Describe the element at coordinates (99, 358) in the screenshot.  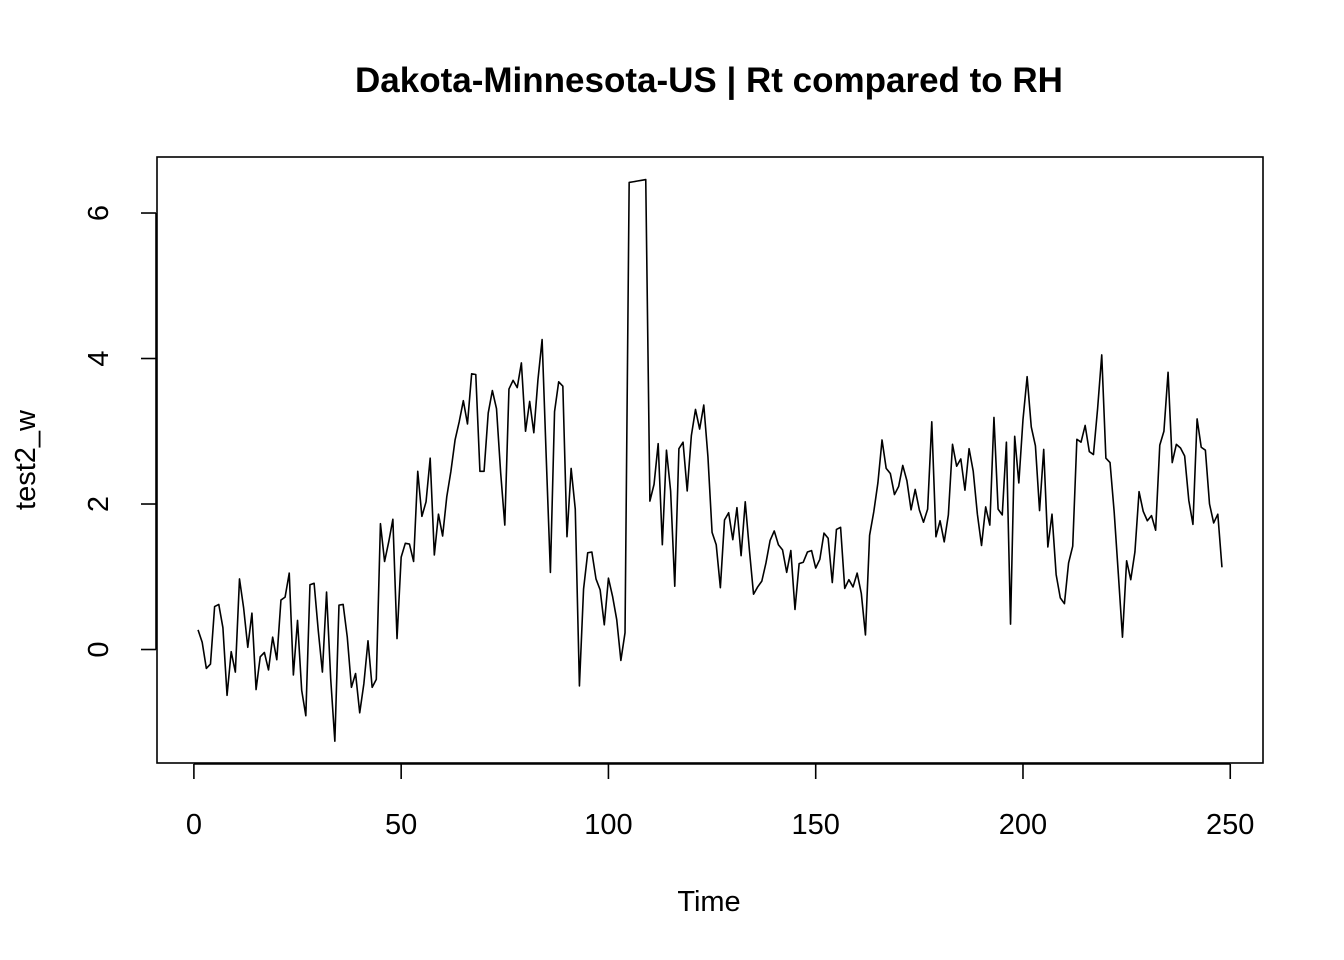
I see `y-tick-label: 4` at that location.